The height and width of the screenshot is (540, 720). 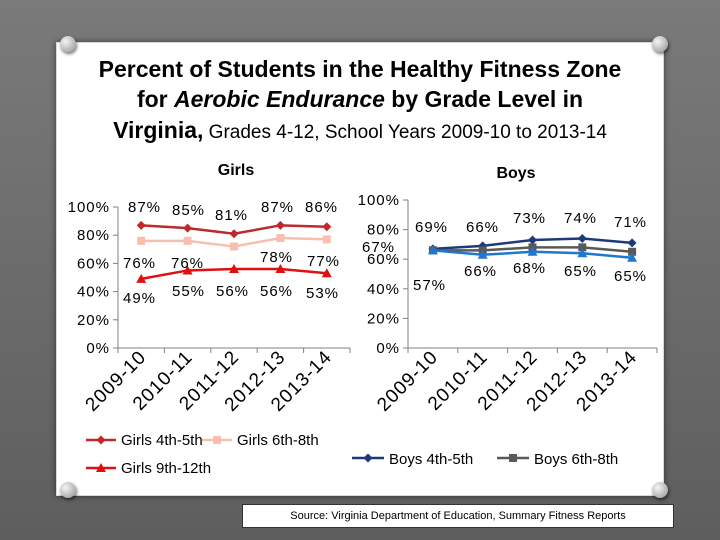 What do you see at coordinates (529, 268) in the screenshot?
I see `data-label: 68%` at bounding box center [529, 268].